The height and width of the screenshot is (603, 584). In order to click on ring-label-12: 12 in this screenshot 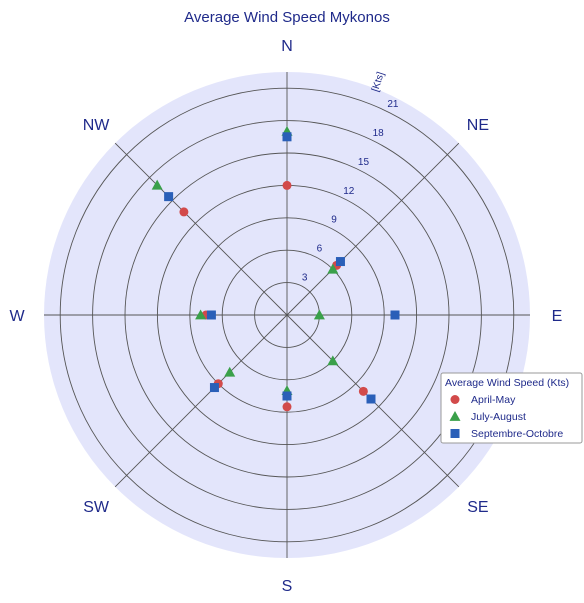, I will do `click(349, 191)`.